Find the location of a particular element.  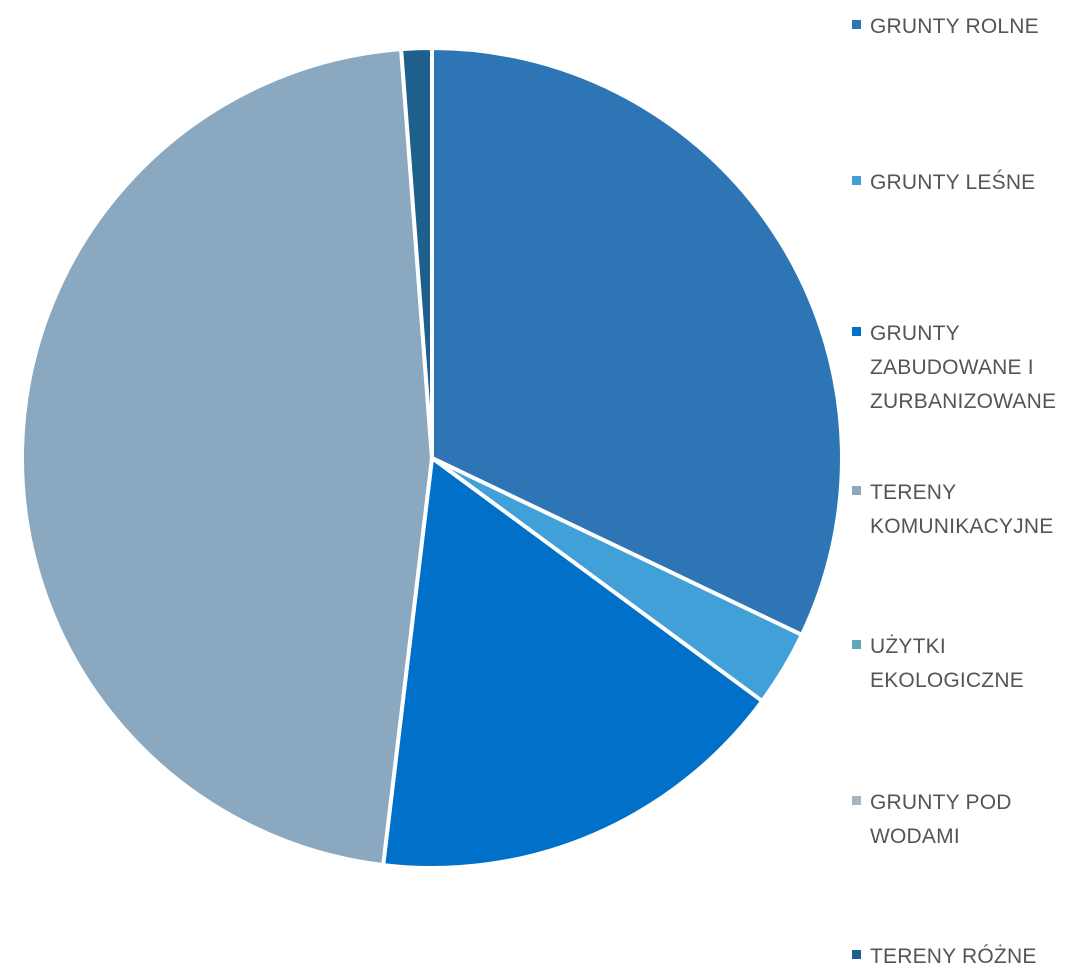

legend-label: GRUNTY ZABUDOWANE I ZURBANIZOWANE is located at coordinates (963, 367).